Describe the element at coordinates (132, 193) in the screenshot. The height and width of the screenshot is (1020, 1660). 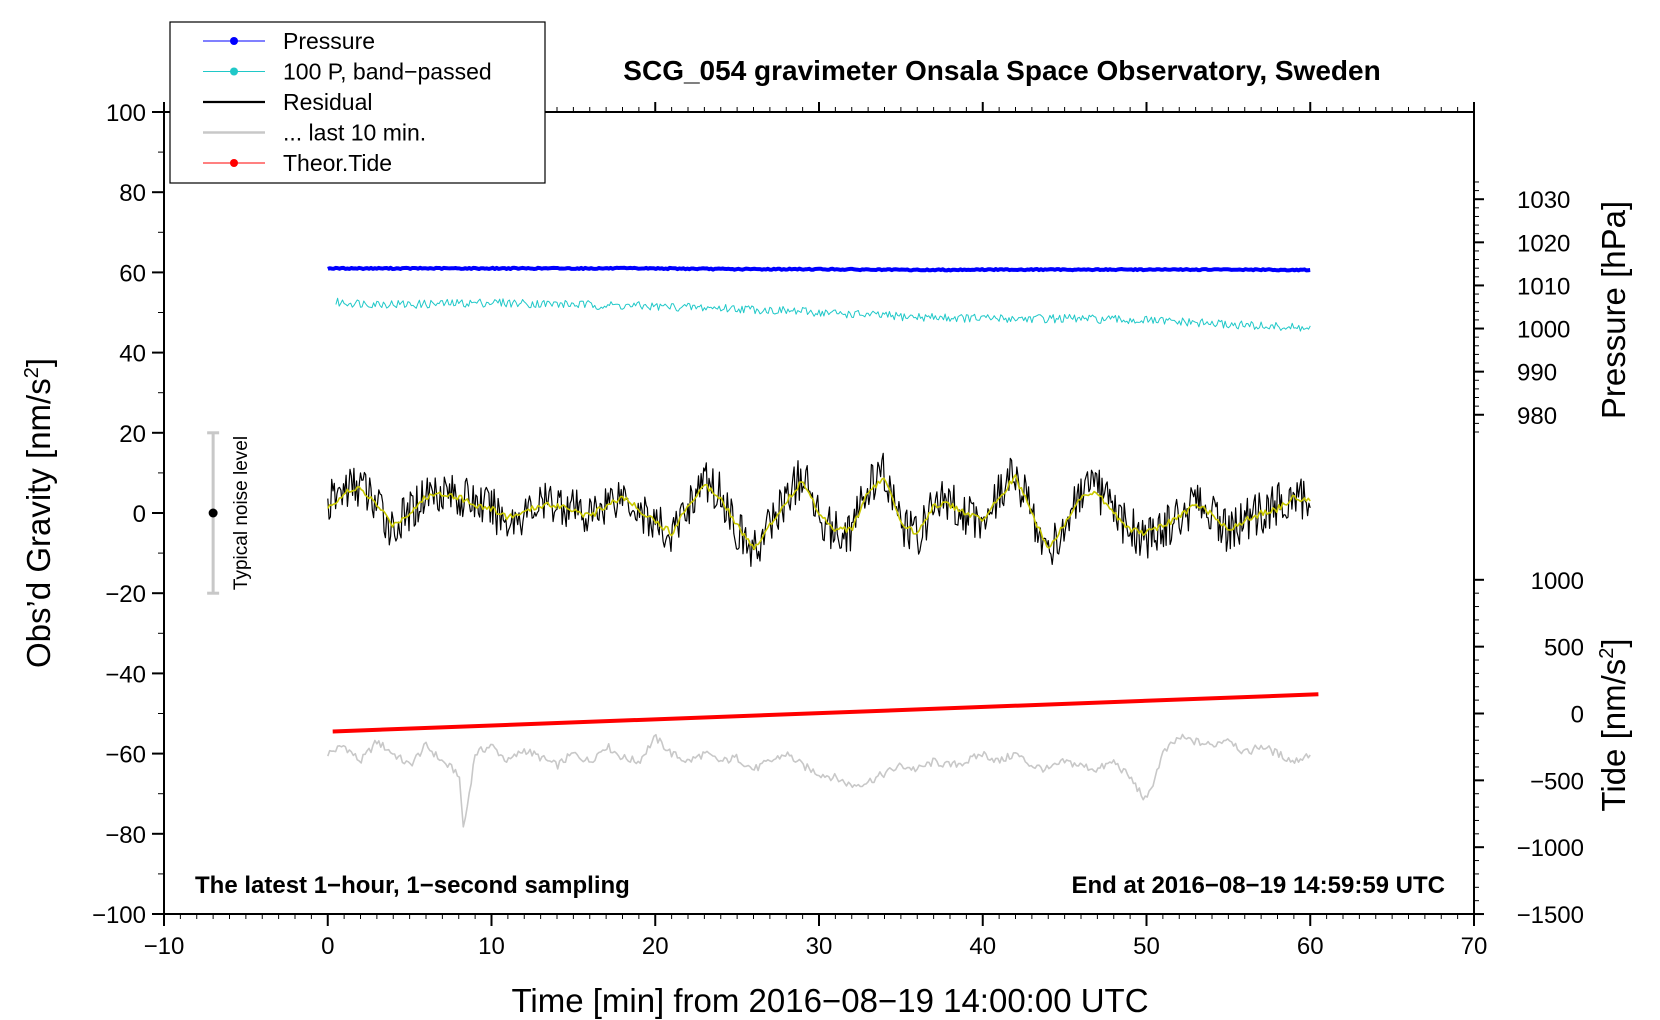
I see `y-tick-label: 80` at that location.